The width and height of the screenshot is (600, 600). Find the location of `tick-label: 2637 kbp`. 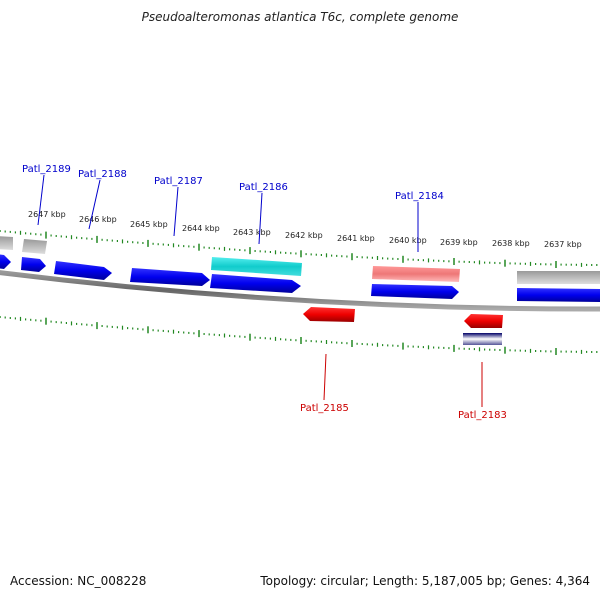

tick-label: 2637 kbp is located at coordinates (563, 244).